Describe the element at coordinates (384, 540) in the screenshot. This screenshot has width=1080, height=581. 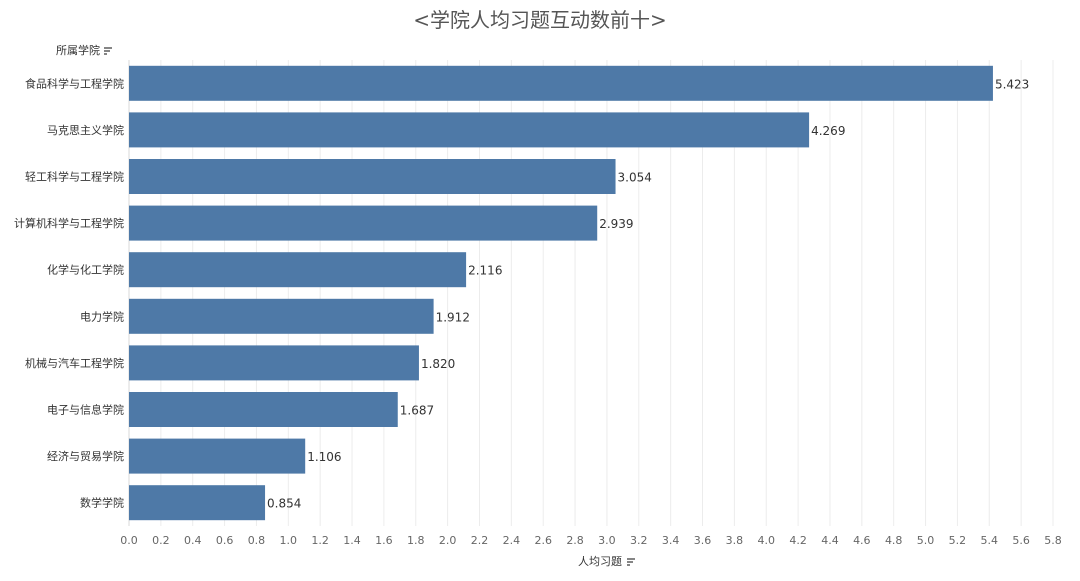
I see `x-tick-label: 1.6` at that location.